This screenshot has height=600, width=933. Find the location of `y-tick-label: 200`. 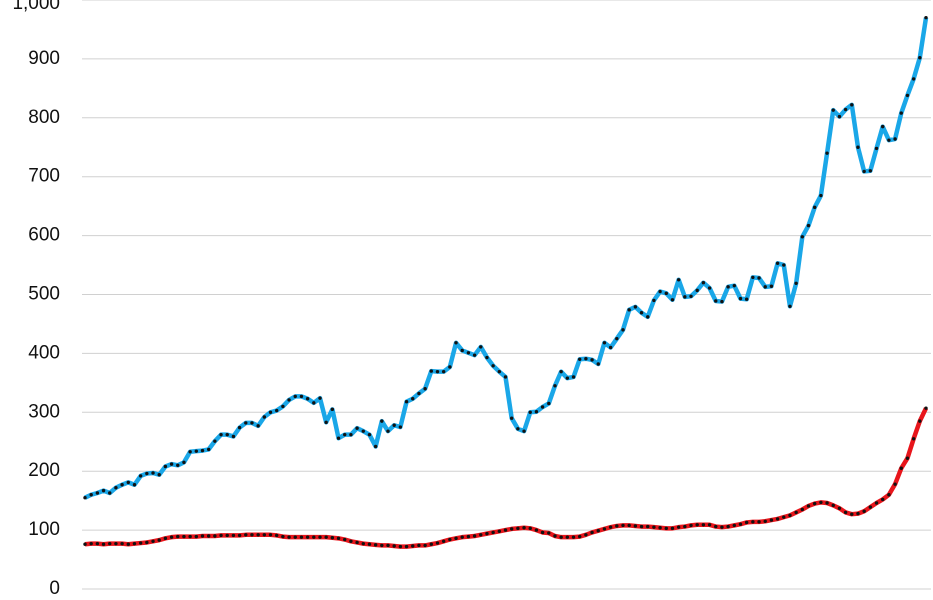

y-tick-label: 200 is located at coordinates (44, 470).